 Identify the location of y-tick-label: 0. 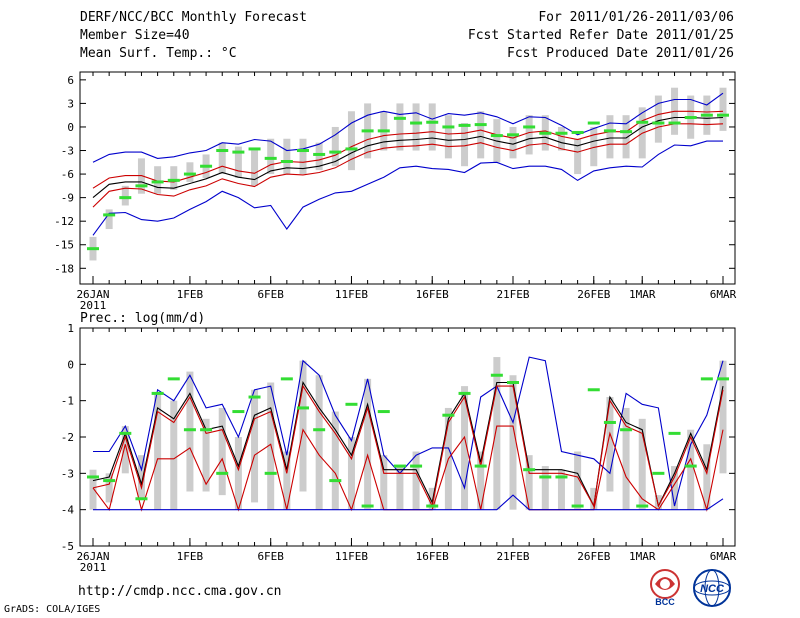
(70, 127).